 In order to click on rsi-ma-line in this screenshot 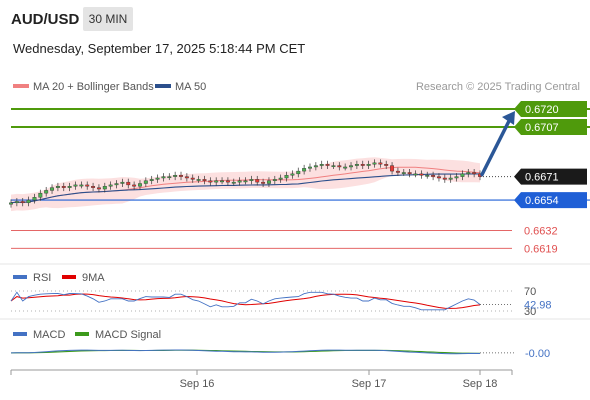, I will do `click(245, 301)`.